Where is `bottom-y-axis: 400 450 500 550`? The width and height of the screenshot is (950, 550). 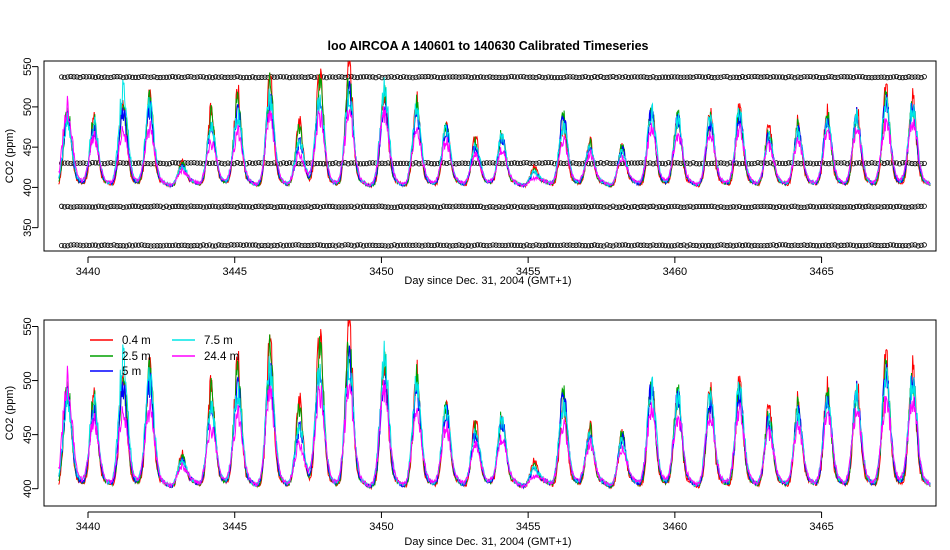
bottom-y-axis: 400 450 500 550 is located at coordinates (30, 407).